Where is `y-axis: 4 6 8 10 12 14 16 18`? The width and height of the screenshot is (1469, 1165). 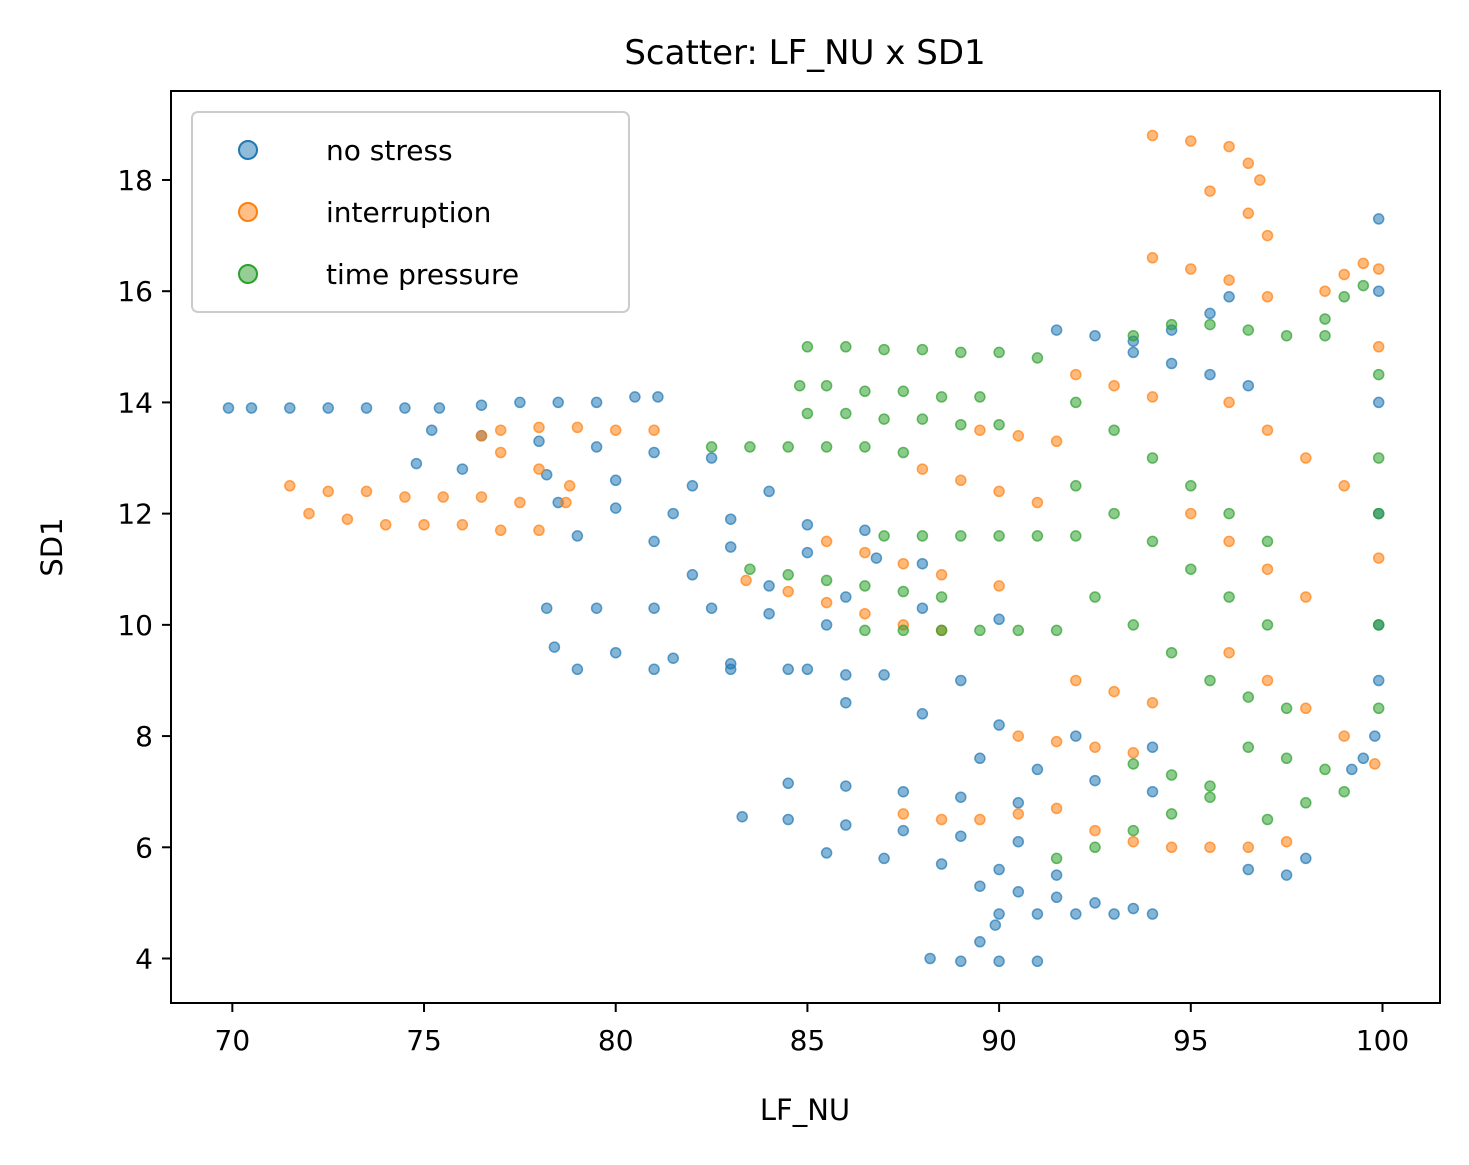
y-axis: 4 6 8 10 12 14 16 18 is located at coordinates (144, 570).